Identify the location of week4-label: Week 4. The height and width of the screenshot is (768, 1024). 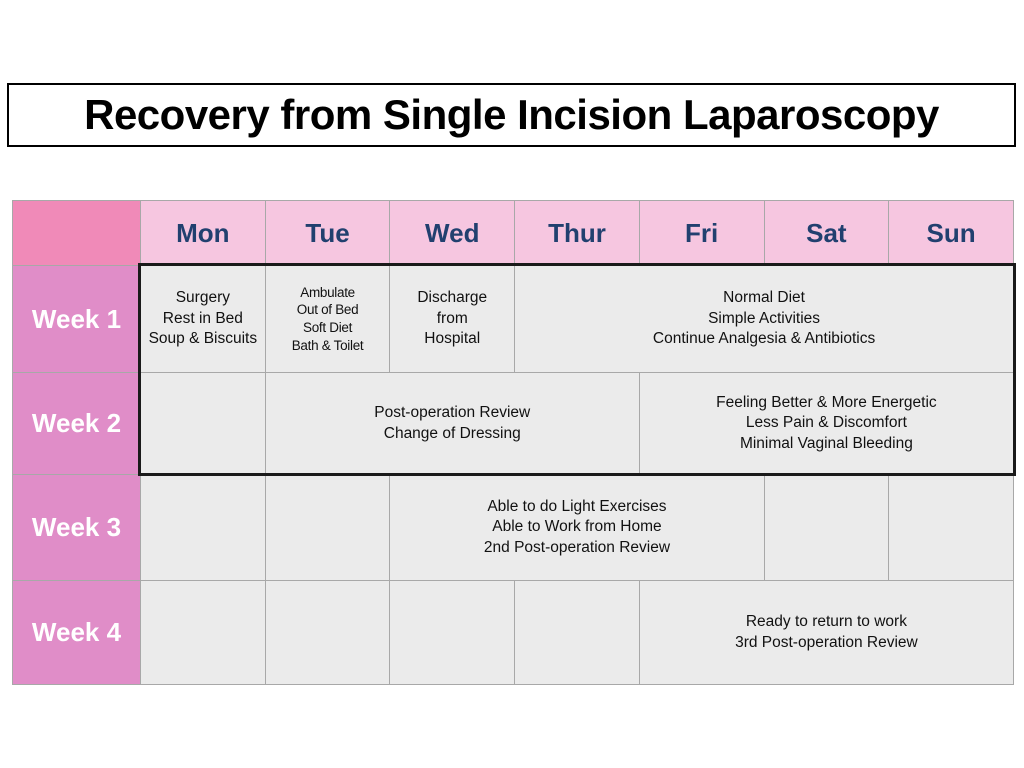
(76, 632).